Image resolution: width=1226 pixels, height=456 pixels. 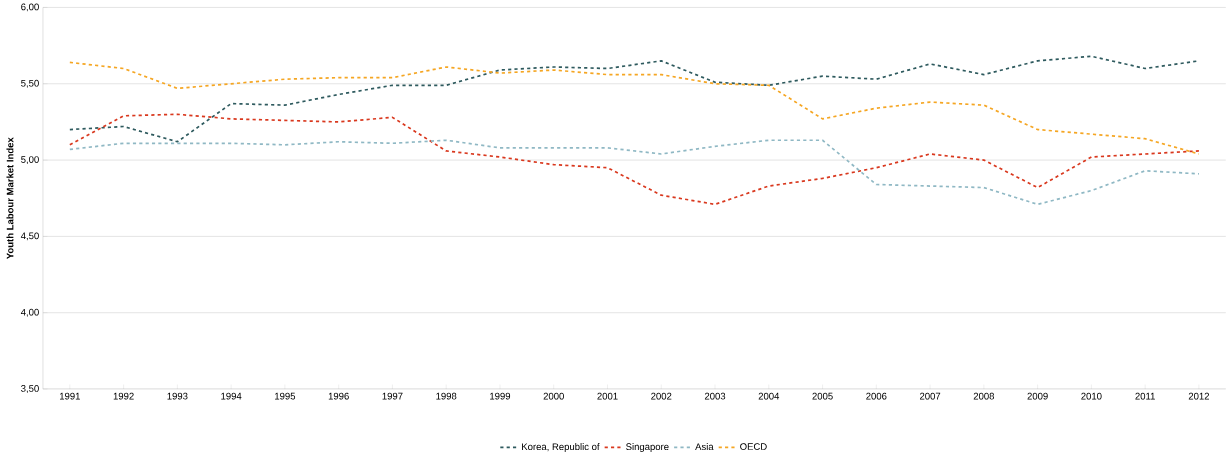 What do you see at coordinates (1199, 396) in the screenshot?
I see `x-tick-label: 2012` at bounding box center [1199, 396].